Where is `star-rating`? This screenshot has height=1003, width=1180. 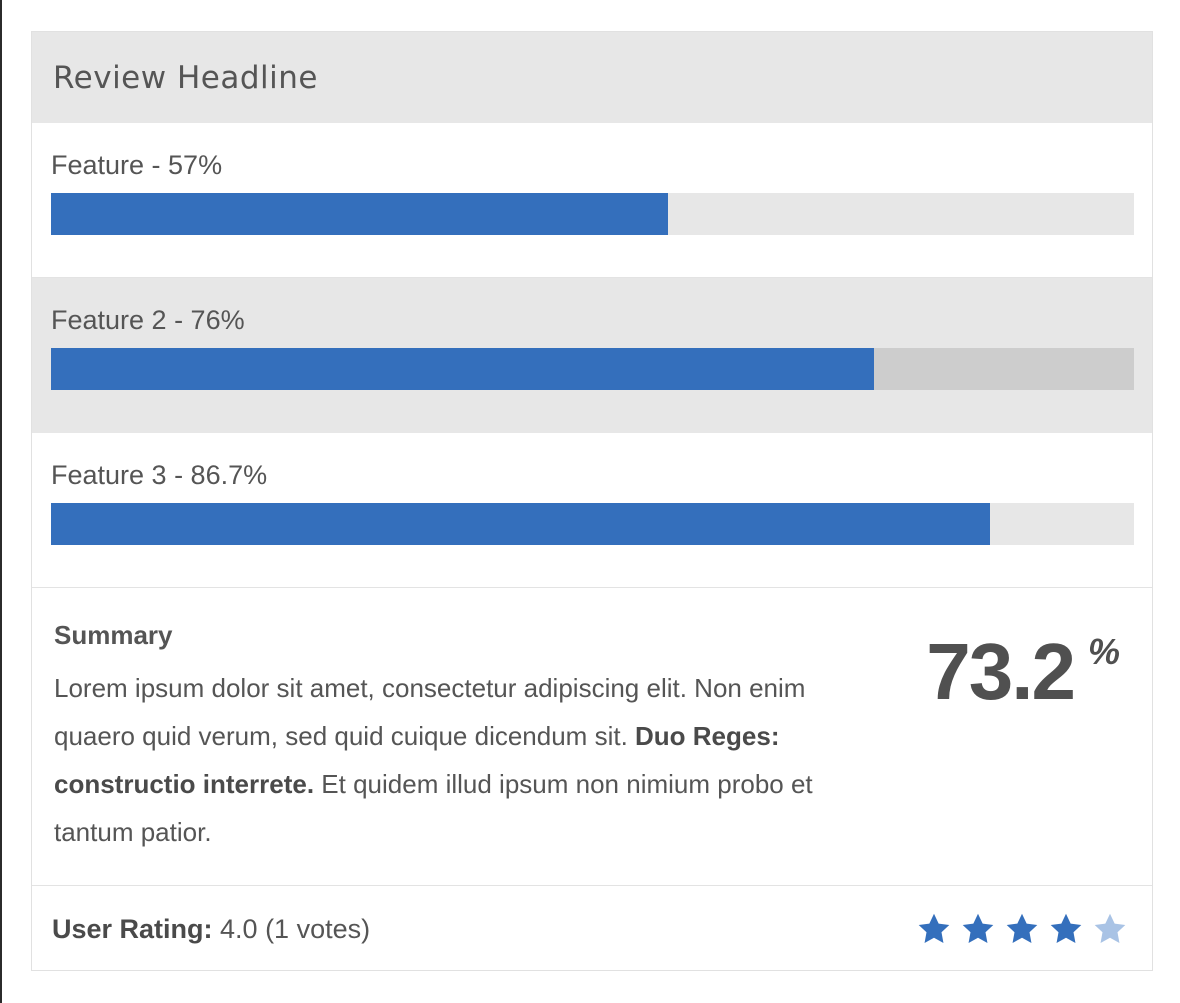
star-rating is located at coordinates (1022, 929).